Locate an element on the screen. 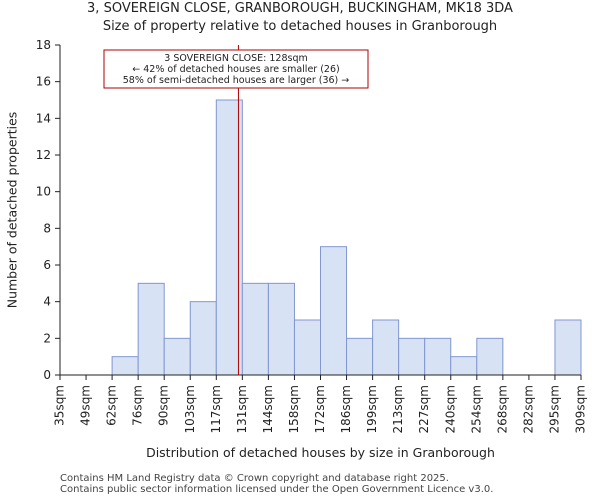 This screenshot has height=500, width=600. x-tick-label: 227sqm is located at coordinates (424, 409).